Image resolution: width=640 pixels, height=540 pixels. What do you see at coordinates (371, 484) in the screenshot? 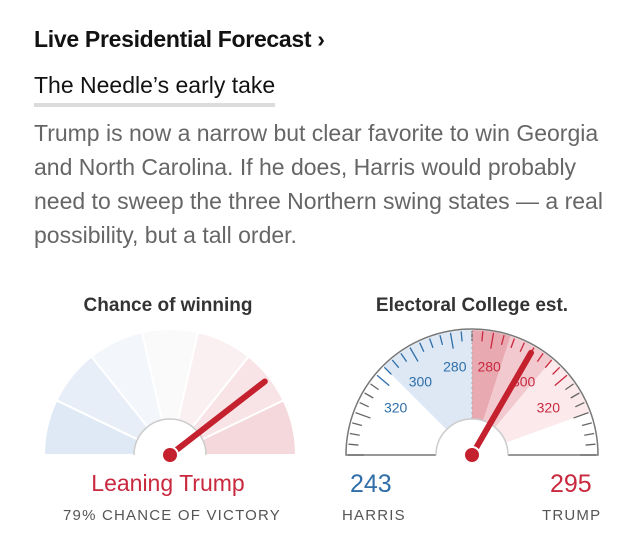
I see `harris-ev-value: 243` at bounding box center [371, 484].